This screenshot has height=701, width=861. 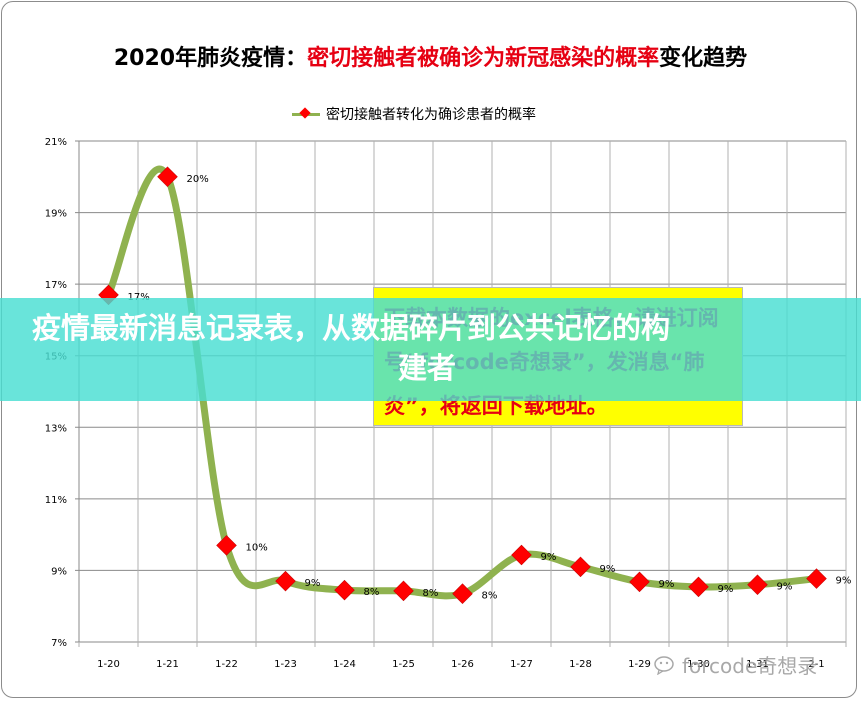 I want to click on svg-text: 1-25, so click(x=403, y=664).